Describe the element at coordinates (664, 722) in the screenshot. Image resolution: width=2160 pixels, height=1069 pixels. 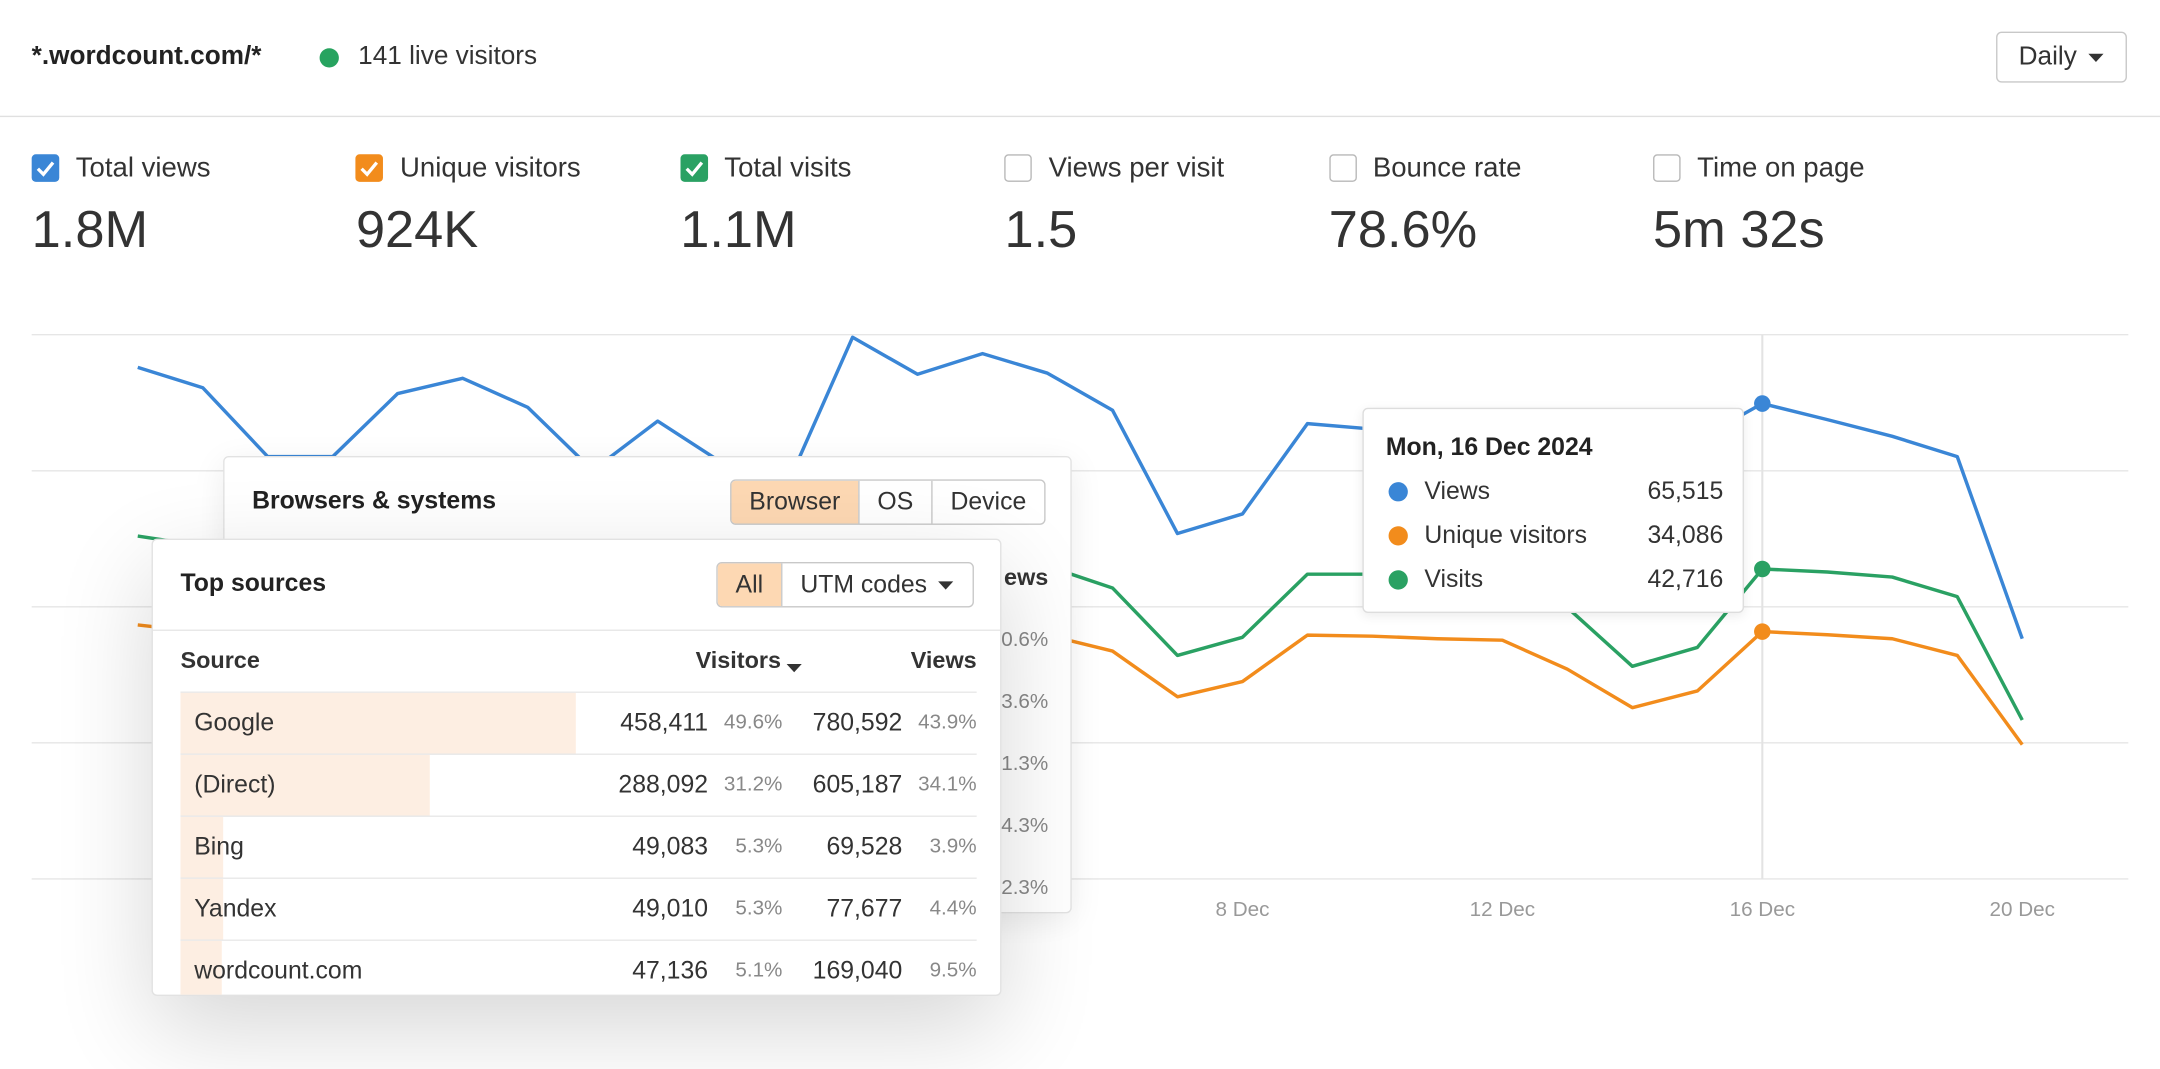
I see `visitors-count: 458,411` at that location.